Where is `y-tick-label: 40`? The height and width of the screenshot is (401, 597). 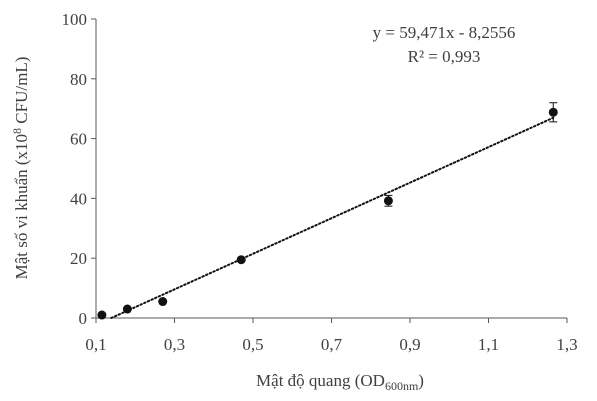 y-tick-label: 40 is located at coordinates (78, 198).